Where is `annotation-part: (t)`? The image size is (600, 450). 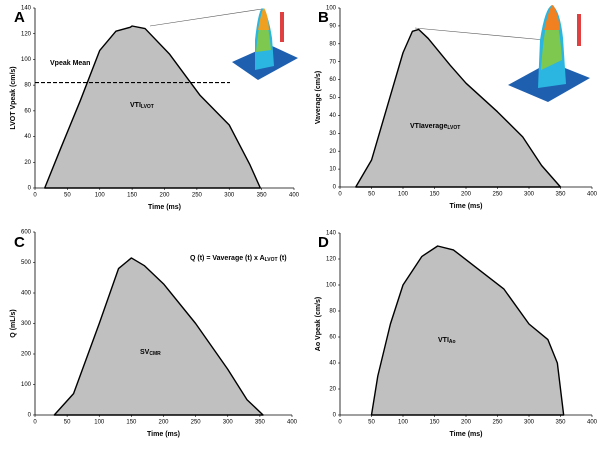 annotation-part: (t) is located at coordinates (282, 258).